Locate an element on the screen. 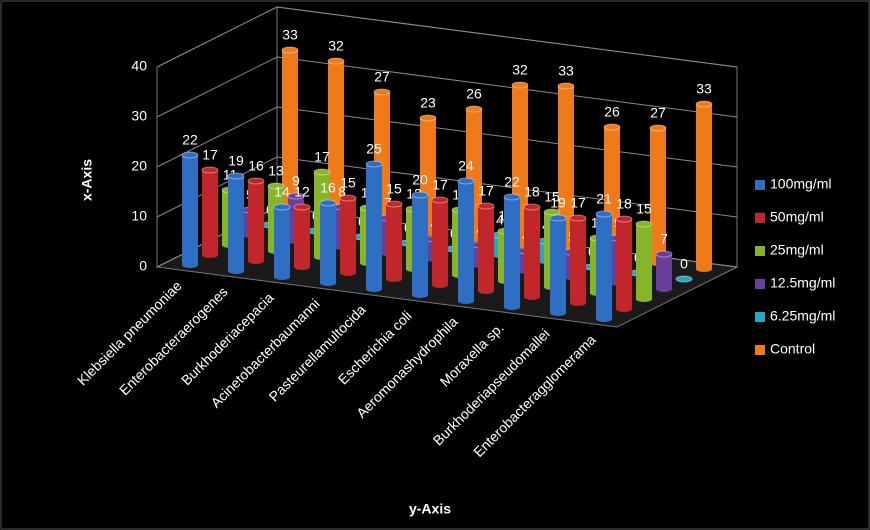  data-label: 16 is located at coordinates (328, 188).